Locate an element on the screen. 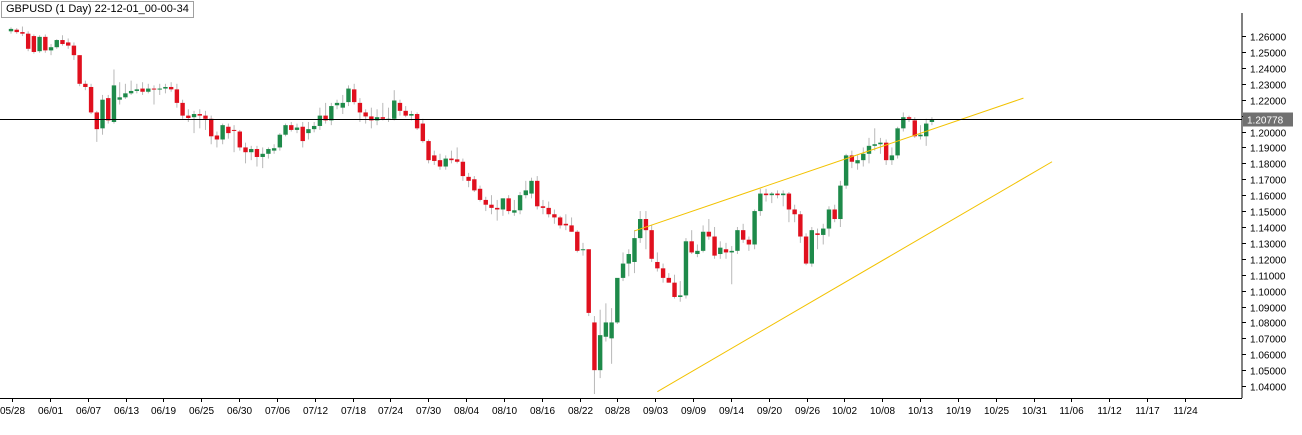 This screenshot has height=435, width=1302. time-tick-label: 09/03 is located at coordinates (655, 411).